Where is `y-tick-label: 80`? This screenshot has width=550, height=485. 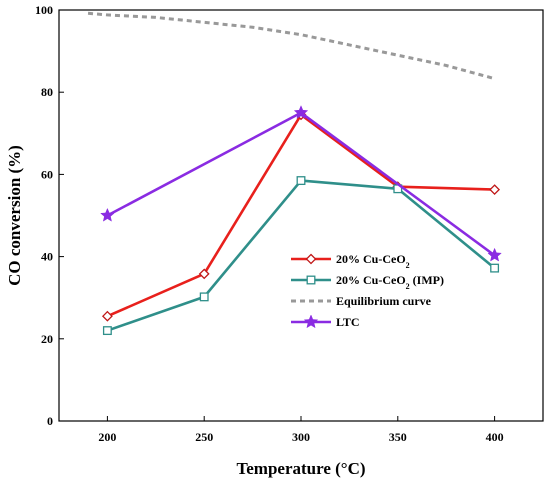
y-tick-label: 80 is located at coordinates (47, 92).